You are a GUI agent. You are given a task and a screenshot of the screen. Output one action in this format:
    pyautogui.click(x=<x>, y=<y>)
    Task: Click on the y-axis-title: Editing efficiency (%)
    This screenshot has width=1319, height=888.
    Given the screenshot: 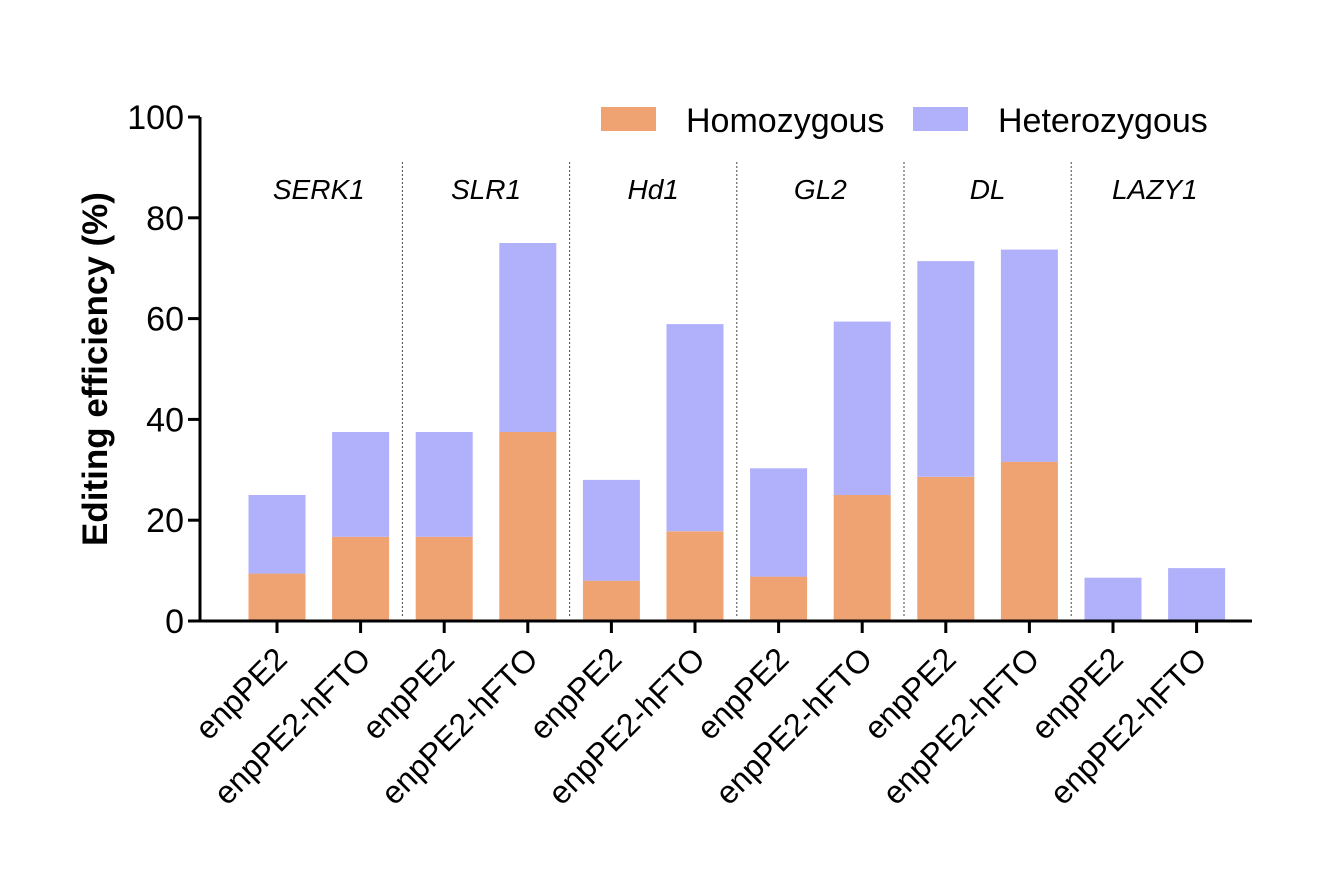 What is the action you would take?
    pyautogui.click(x=95, y=369)
    